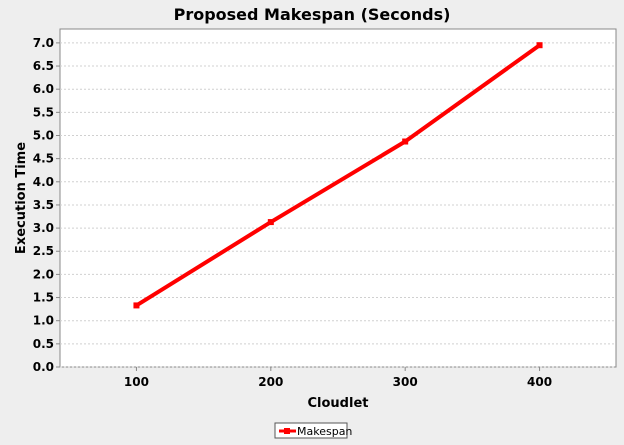  What do you see at coordinates (338, 378) in the screenshot?
I see `x-axis-ticks: 100 200 300 400` at bounding box center [338, 378].